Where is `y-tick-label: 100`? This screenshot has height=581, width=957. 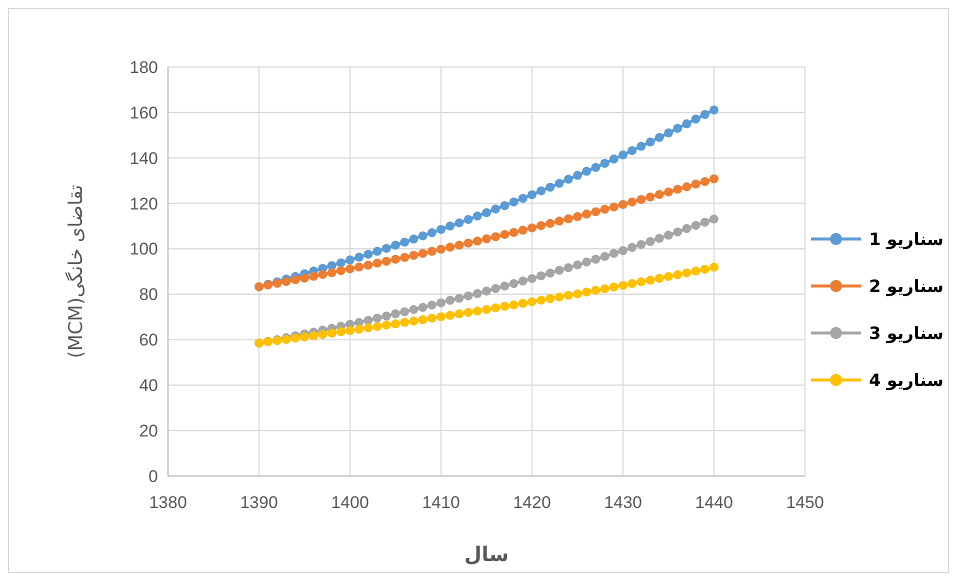
y-tick-label: 100 is located at coordinates (144, 249).